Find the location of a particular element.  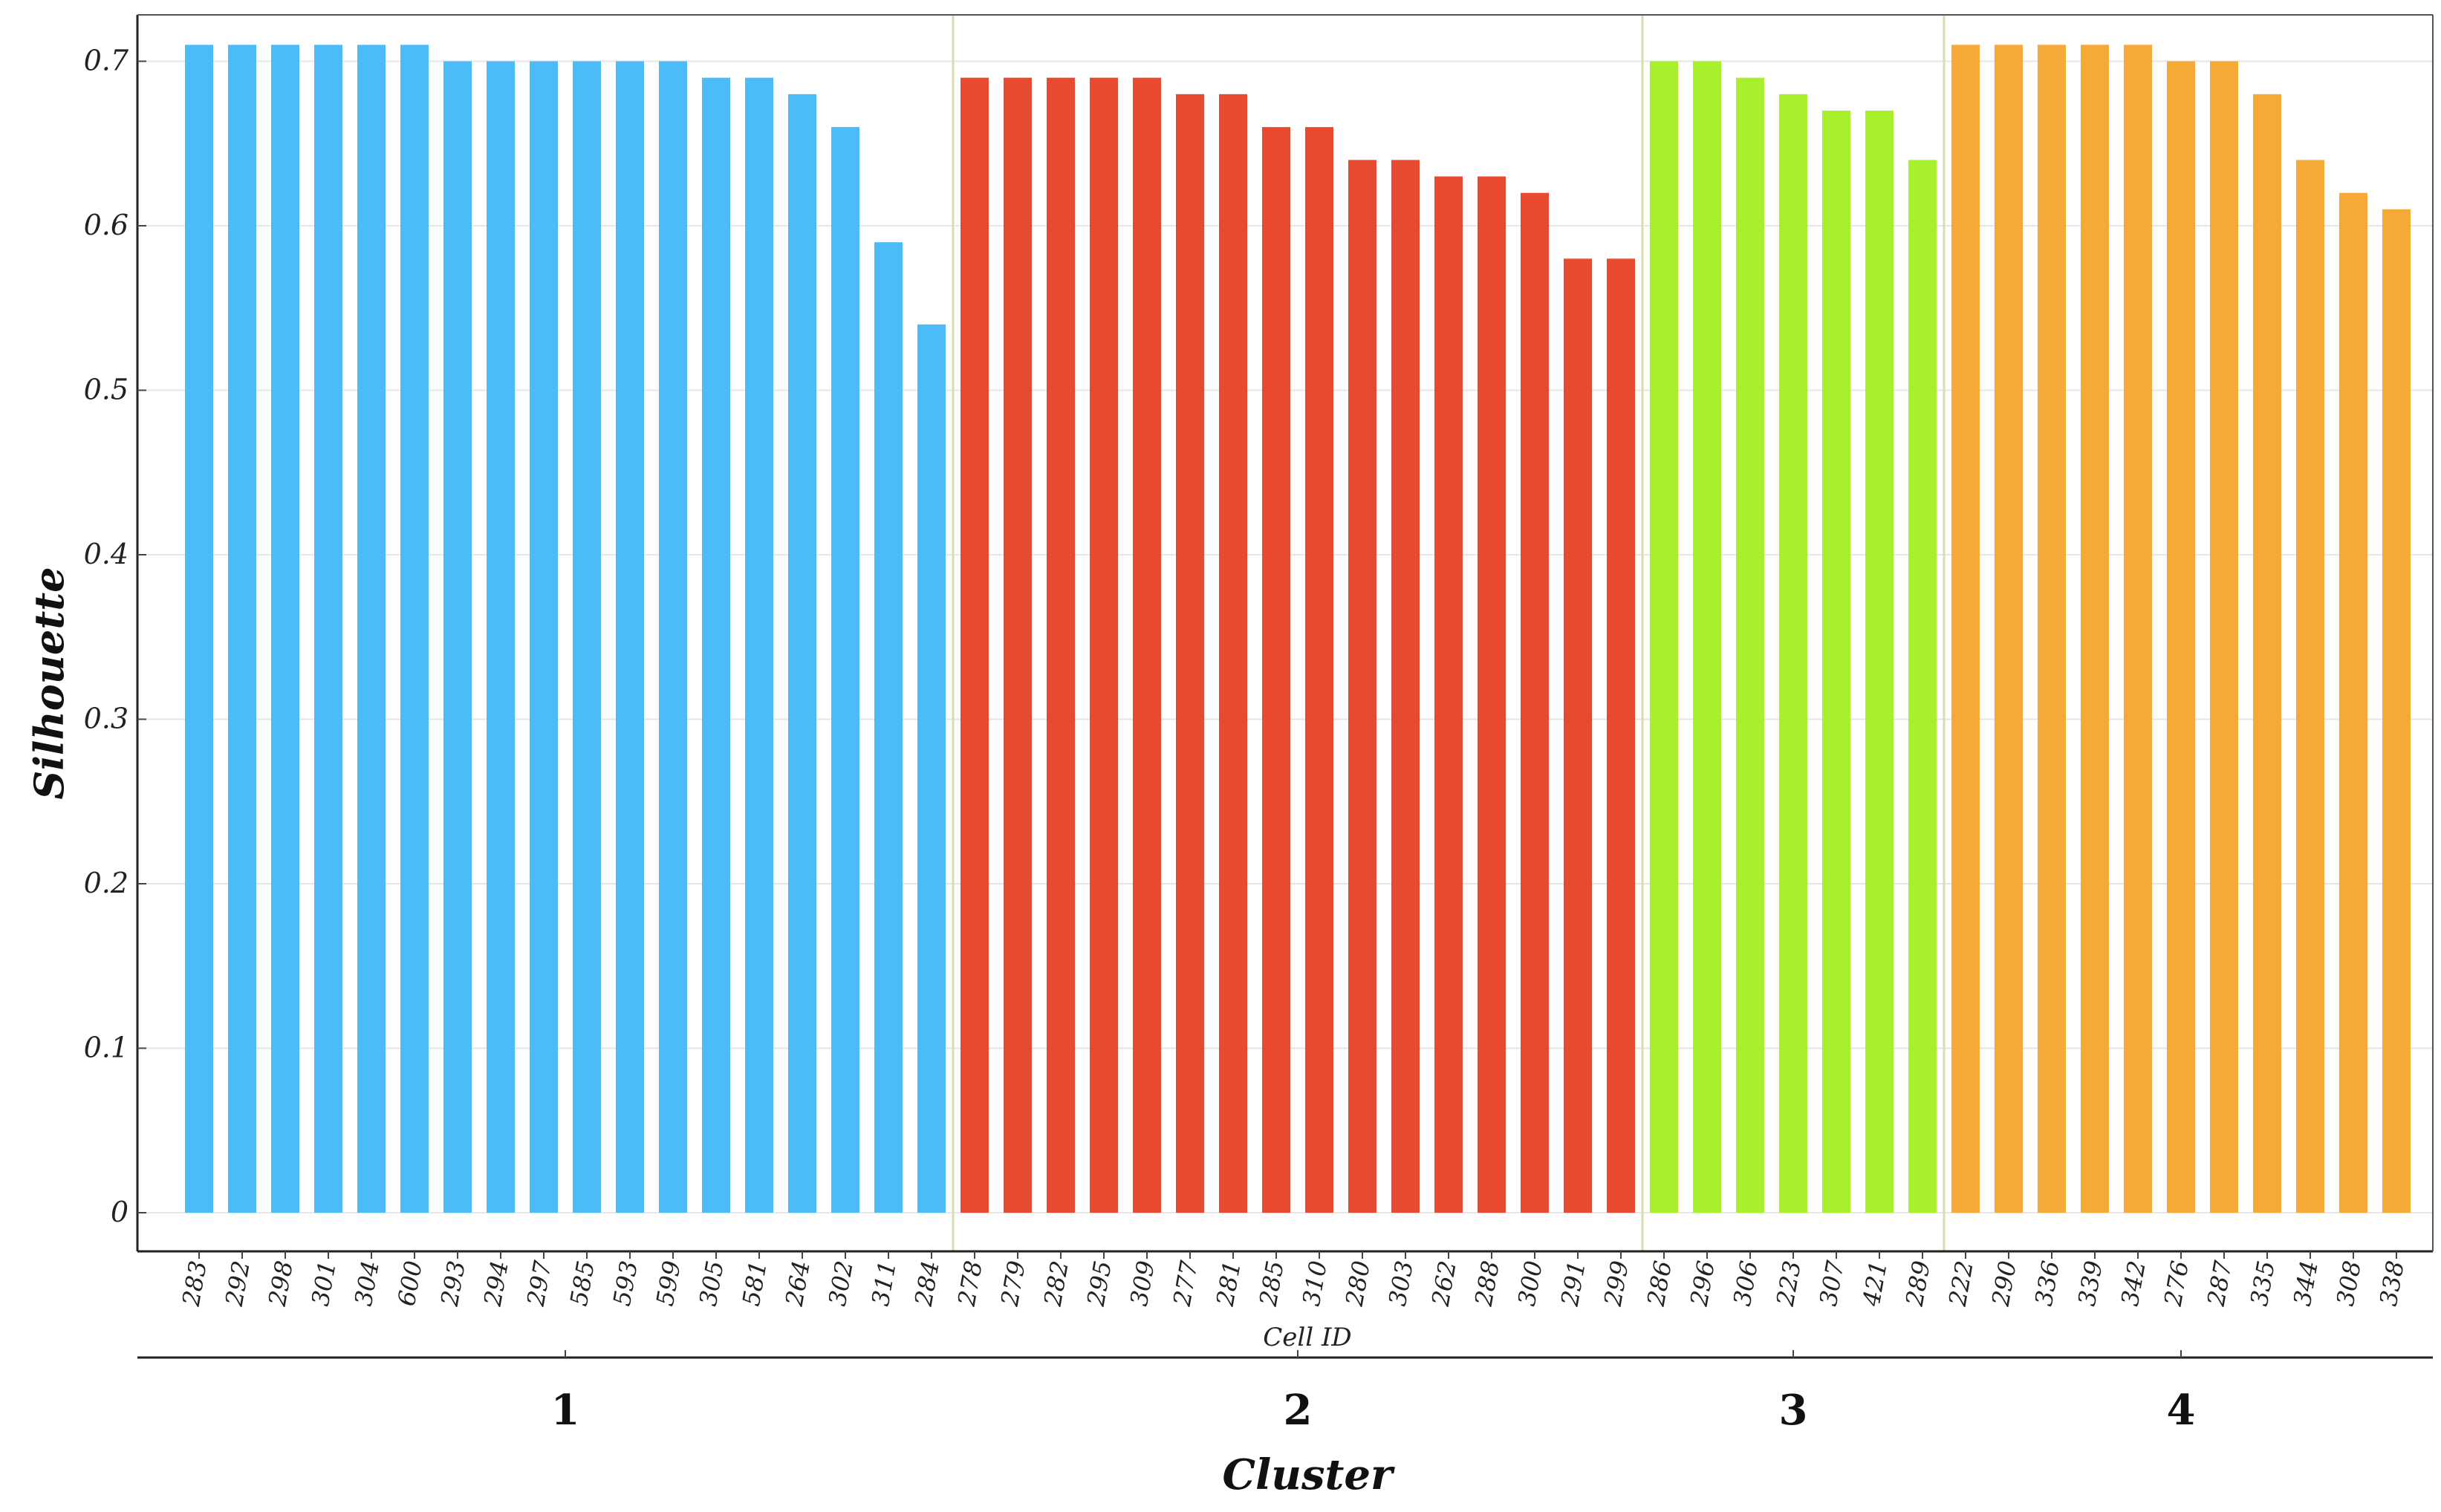

x-axis-title: Cell ID is located at coordinates (1307, 1337).